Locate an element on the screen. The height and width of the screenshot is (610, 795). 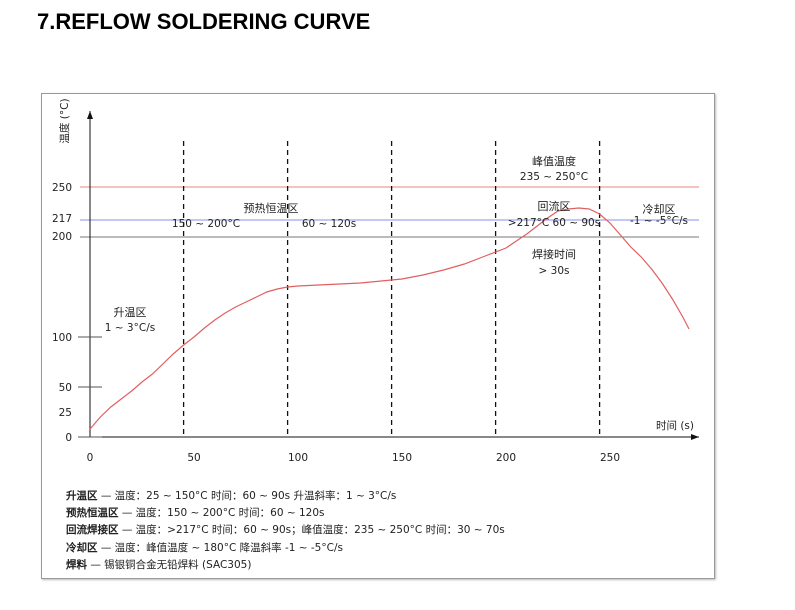
note-row: 预热恒温区 — 温度：150 ~ 200°C 时间：60 ~ 120s is located at coordinates (285, 513).